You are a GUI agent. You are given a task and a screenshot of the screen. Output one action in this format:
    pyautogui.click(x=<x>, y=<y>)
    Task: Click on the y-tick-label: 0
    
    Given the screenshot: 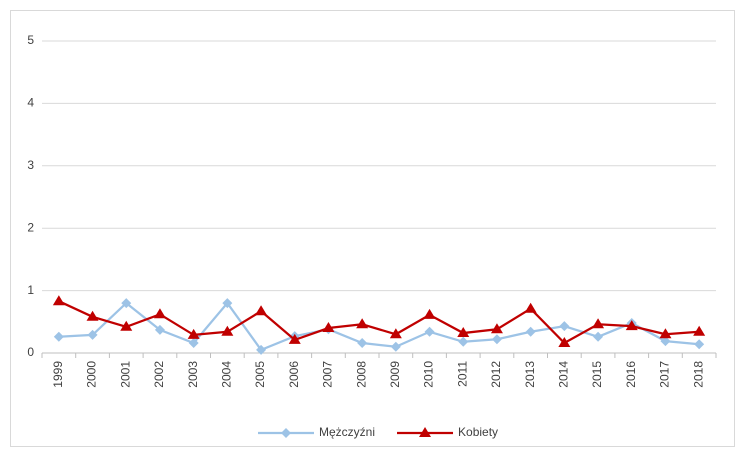 What is the action you would take?
    pyautogui.click(x=30, y=352)
    